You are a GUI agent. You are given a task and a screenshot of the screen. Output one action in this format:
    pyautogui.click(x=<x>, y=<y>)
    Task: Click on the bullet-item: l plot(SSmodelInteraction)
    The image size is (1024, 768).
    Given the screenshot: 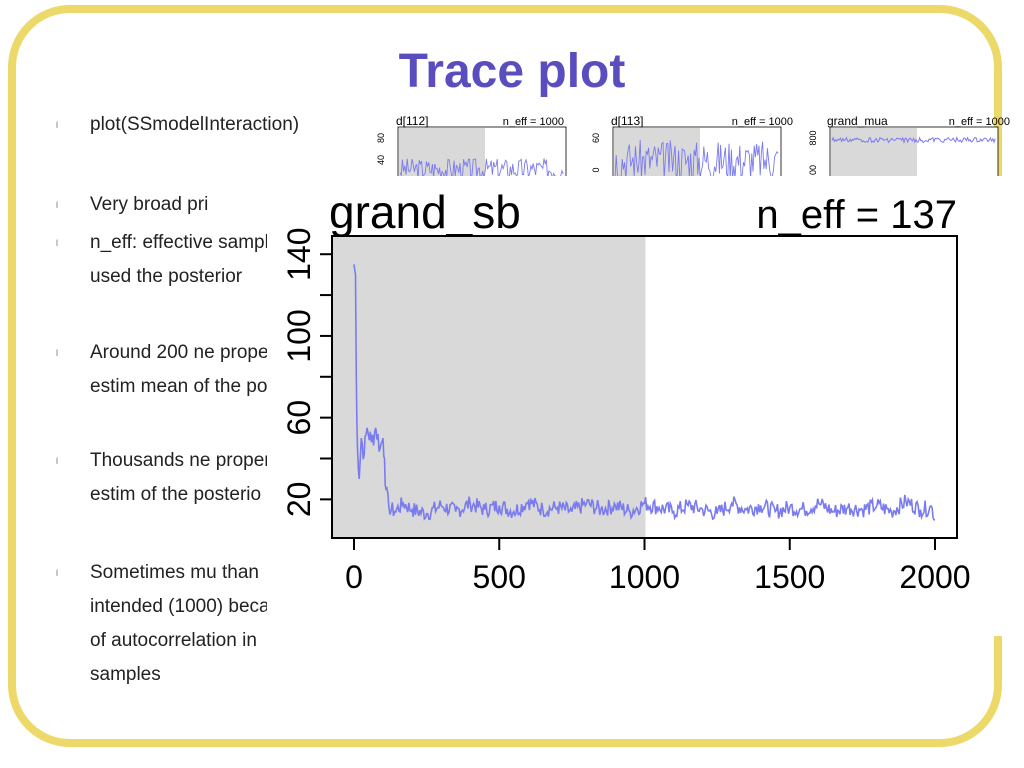 What is the action you would take?
    pyautogui.click(x=186, y=148)
    